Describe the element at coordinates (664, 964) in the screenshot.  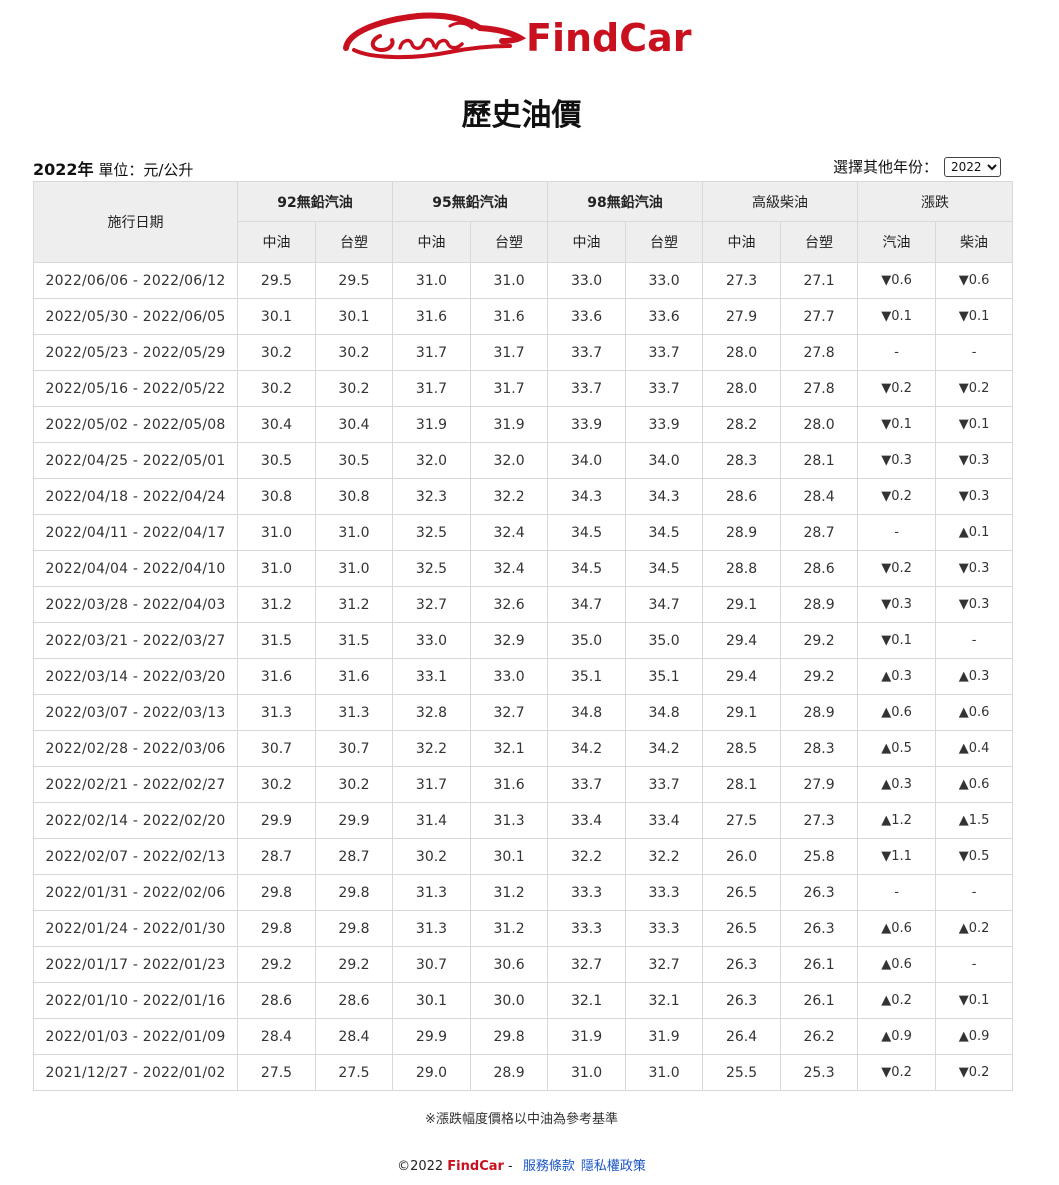
I see `price-cell: 32.7` at that location.